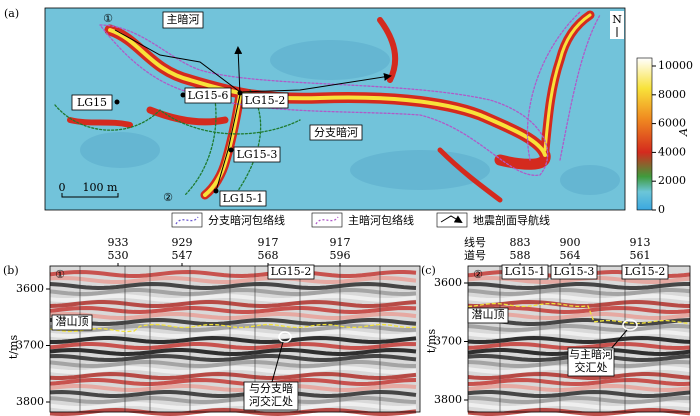  Describe the element at coordinates (570, 242) in the screenshot. I see `line-number: 900` at that location.